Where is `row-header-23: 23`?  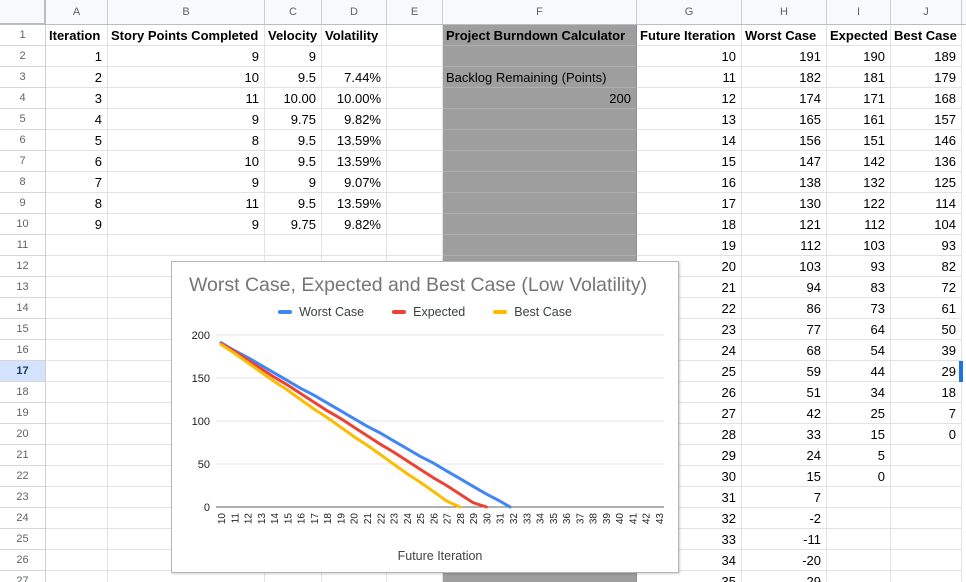
row-header-23: 23 is located at coordinates (22, 497).